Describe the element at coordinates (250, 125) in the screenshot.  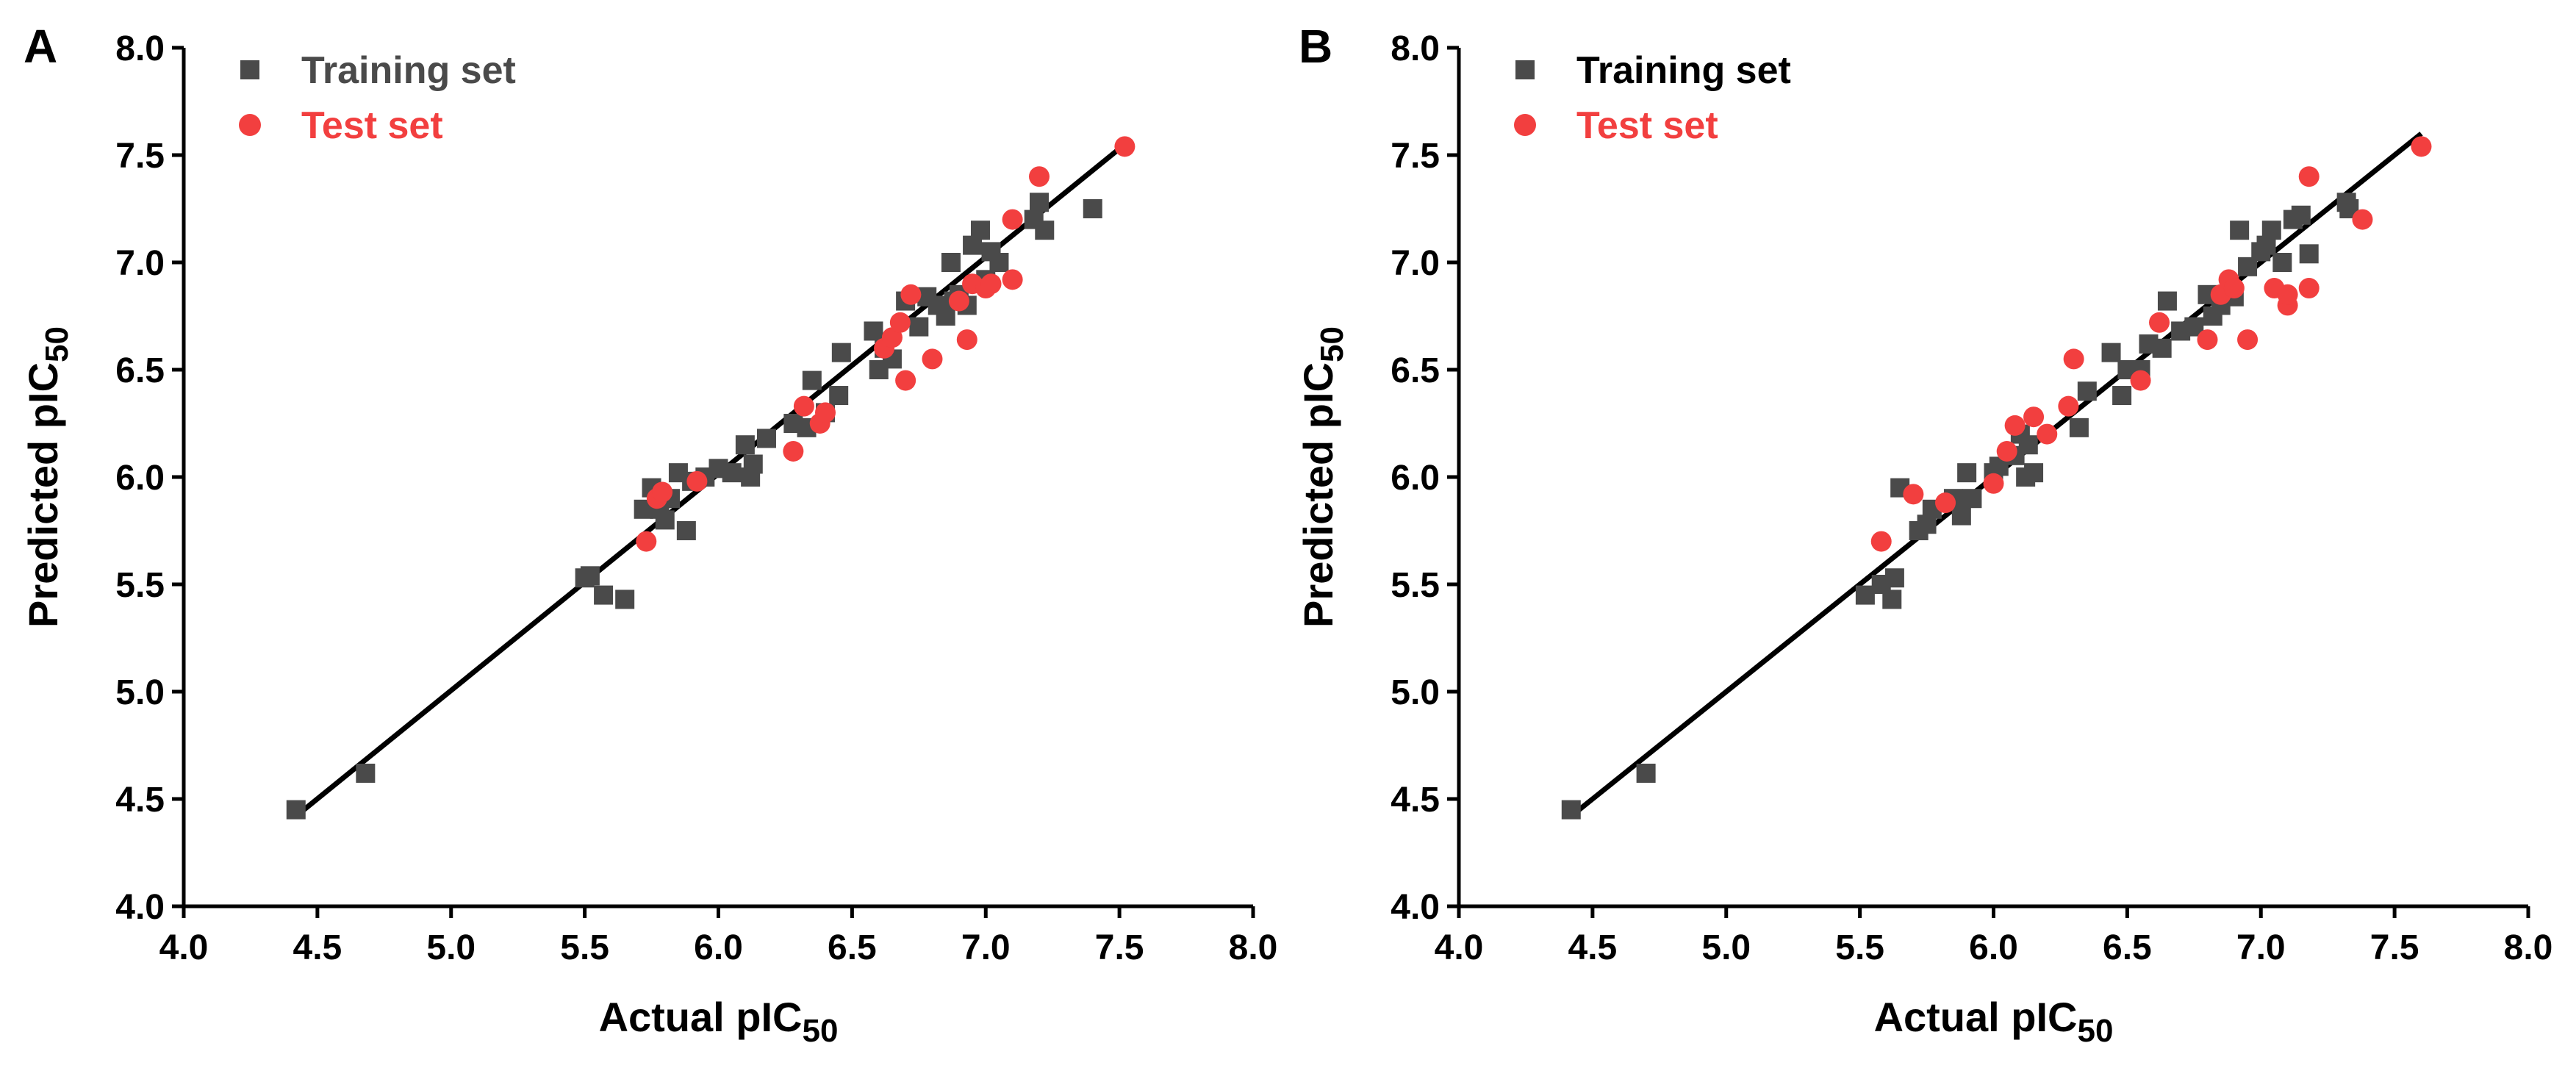
I see `legend-marker-circle` at that location.